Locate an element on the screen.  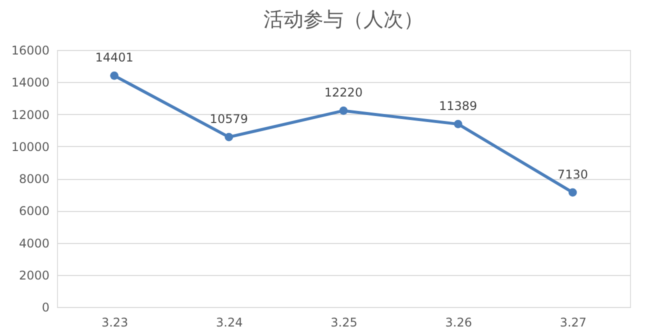
y-tick-label: 10000 is located at coordinates (30, 147).